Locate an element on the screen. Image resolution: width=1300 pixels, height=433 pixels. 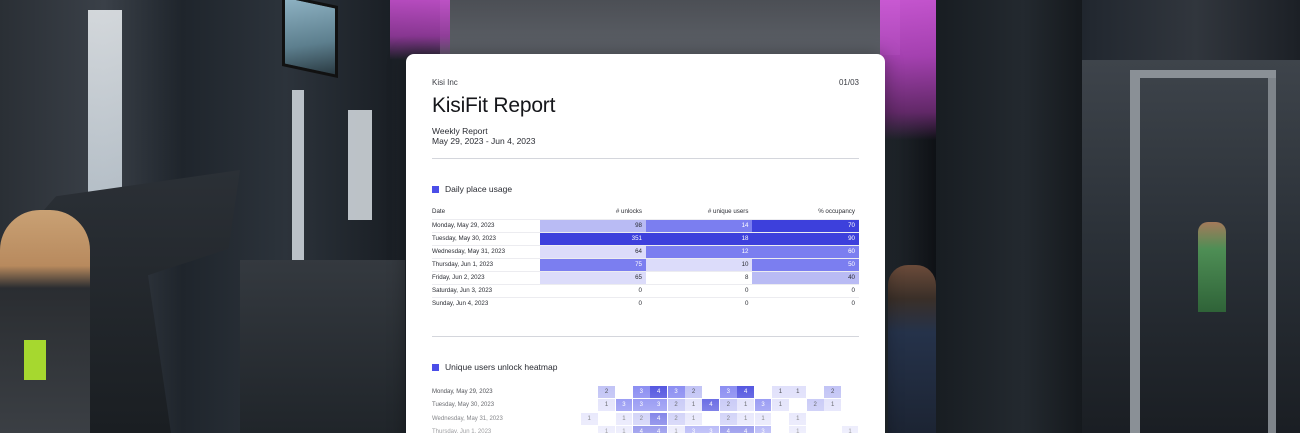
occupancy-cell: 70 is located at coordinates (805, 225).